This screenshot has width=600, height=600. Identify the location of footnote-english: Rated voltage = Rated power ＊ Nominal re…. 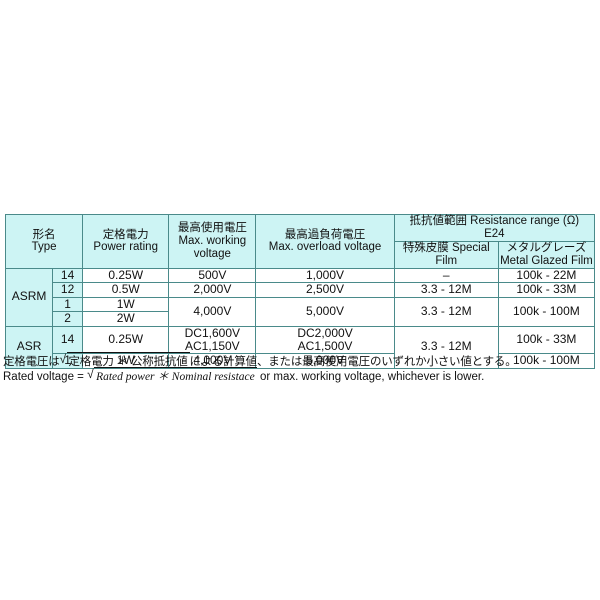
(243, 375).